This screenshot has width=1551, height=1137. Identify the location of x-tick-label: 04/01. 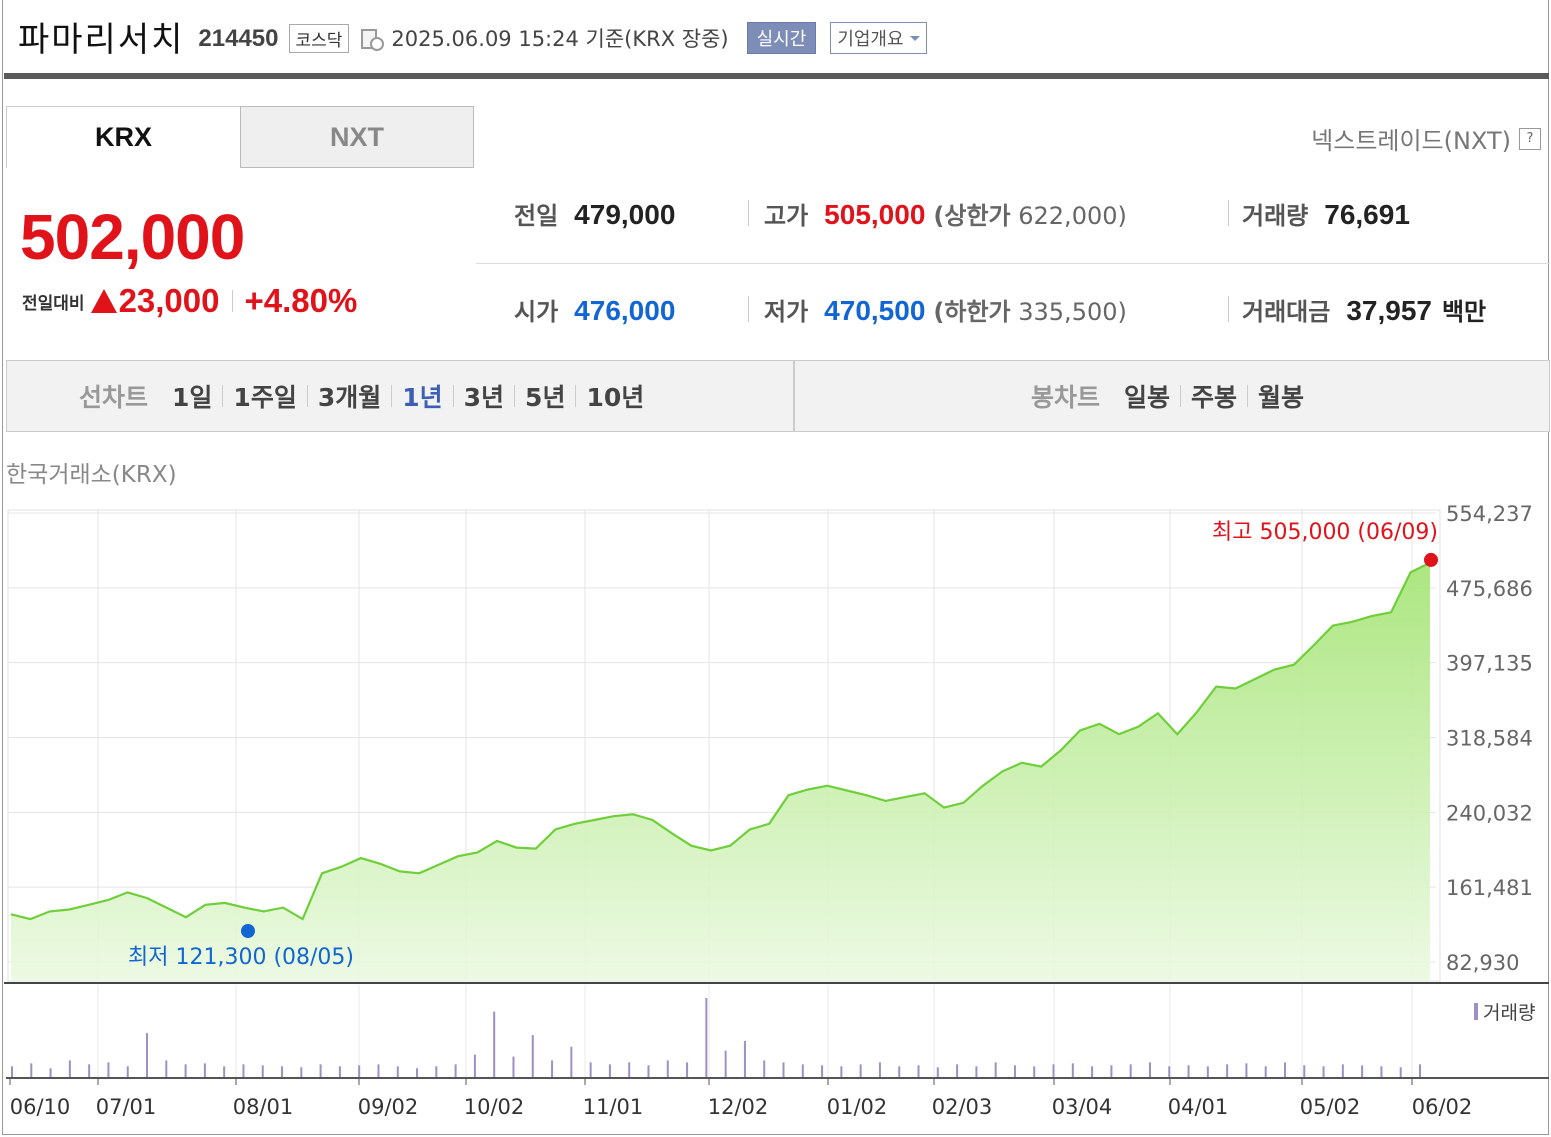
(1198, 1107).